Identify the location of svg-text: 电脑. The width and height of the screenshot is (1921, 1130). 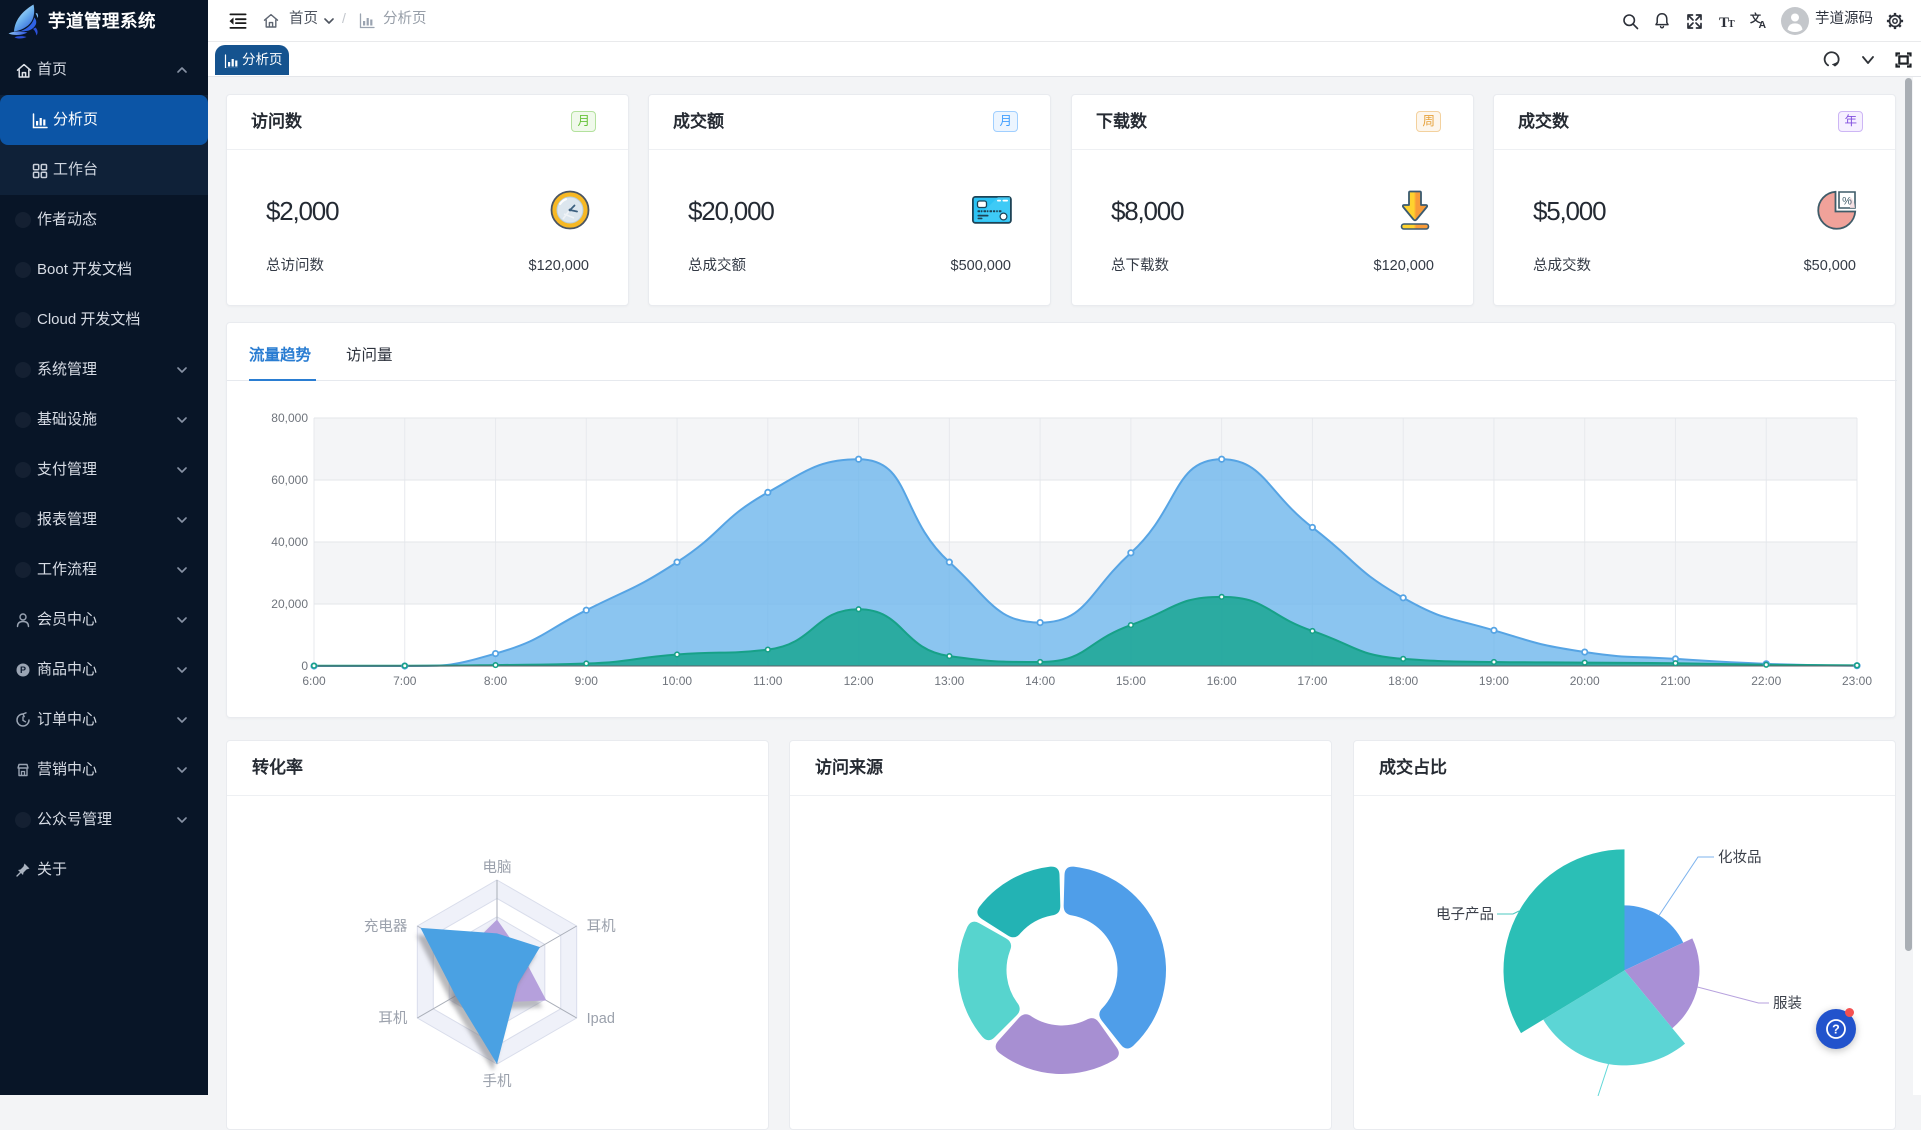
(497, 867).